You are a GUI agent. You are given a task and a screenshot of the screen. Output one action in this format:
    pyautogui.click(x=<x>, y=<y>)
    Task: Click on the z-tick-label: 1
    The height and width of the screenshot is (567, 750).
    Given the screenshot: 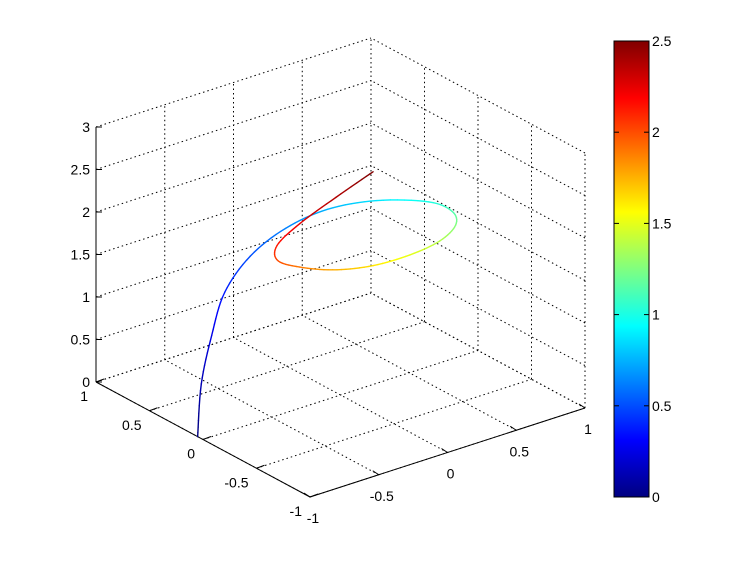 What is the action you would take?
    pyautogui.click(x=86, y=297)
    